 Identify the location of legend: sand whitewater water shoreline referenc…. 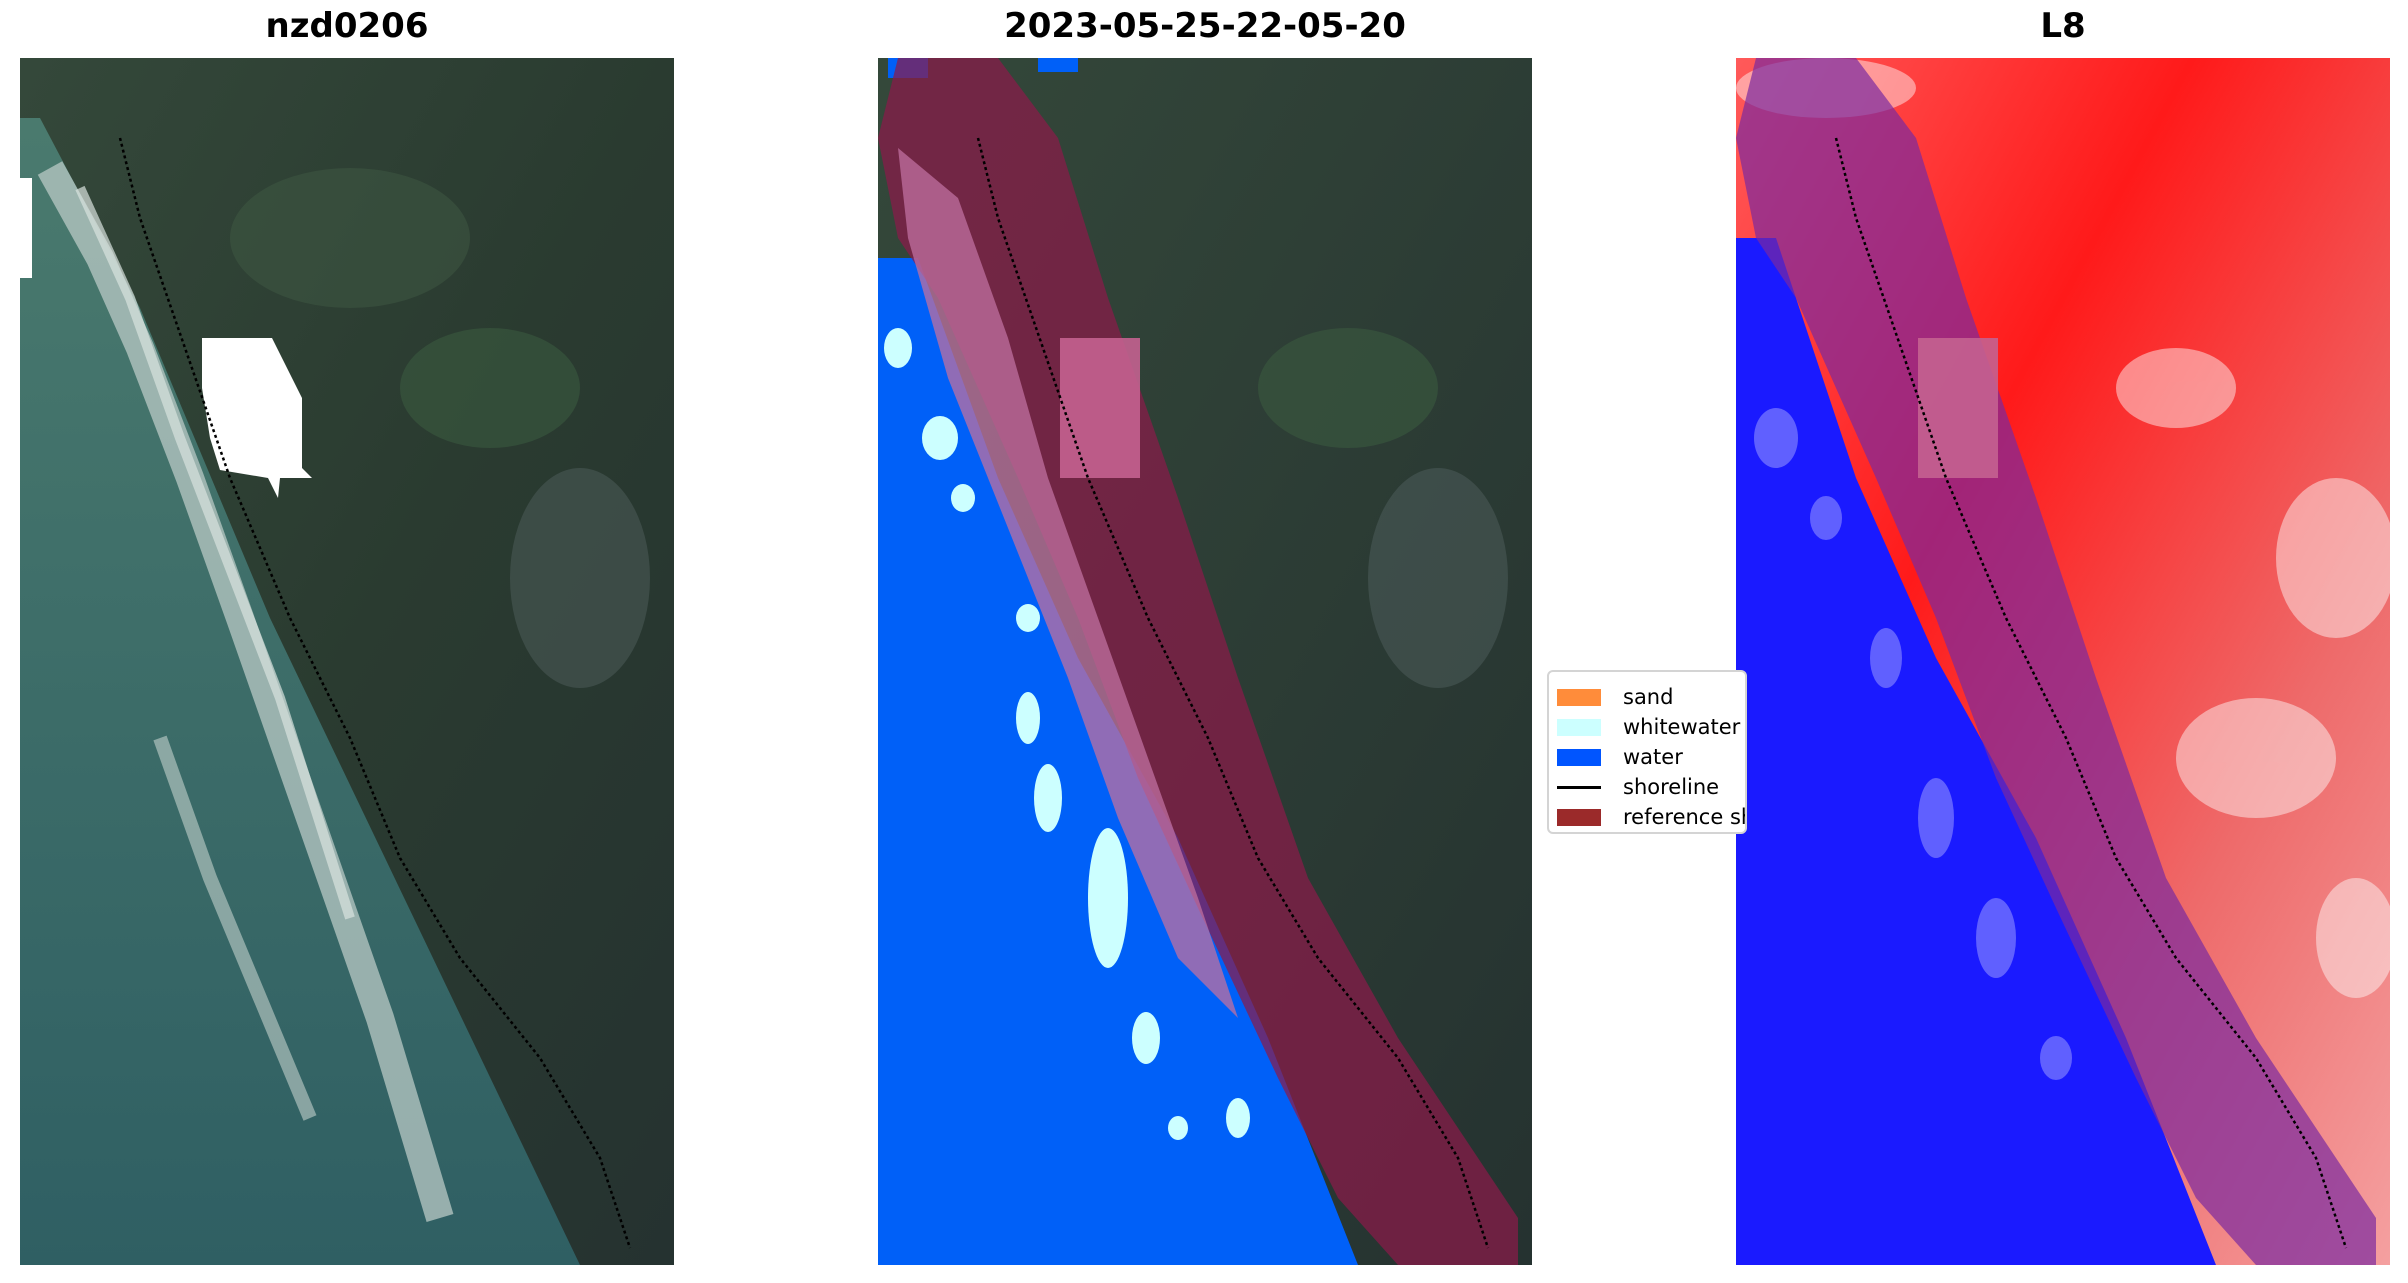
(1647, 752).